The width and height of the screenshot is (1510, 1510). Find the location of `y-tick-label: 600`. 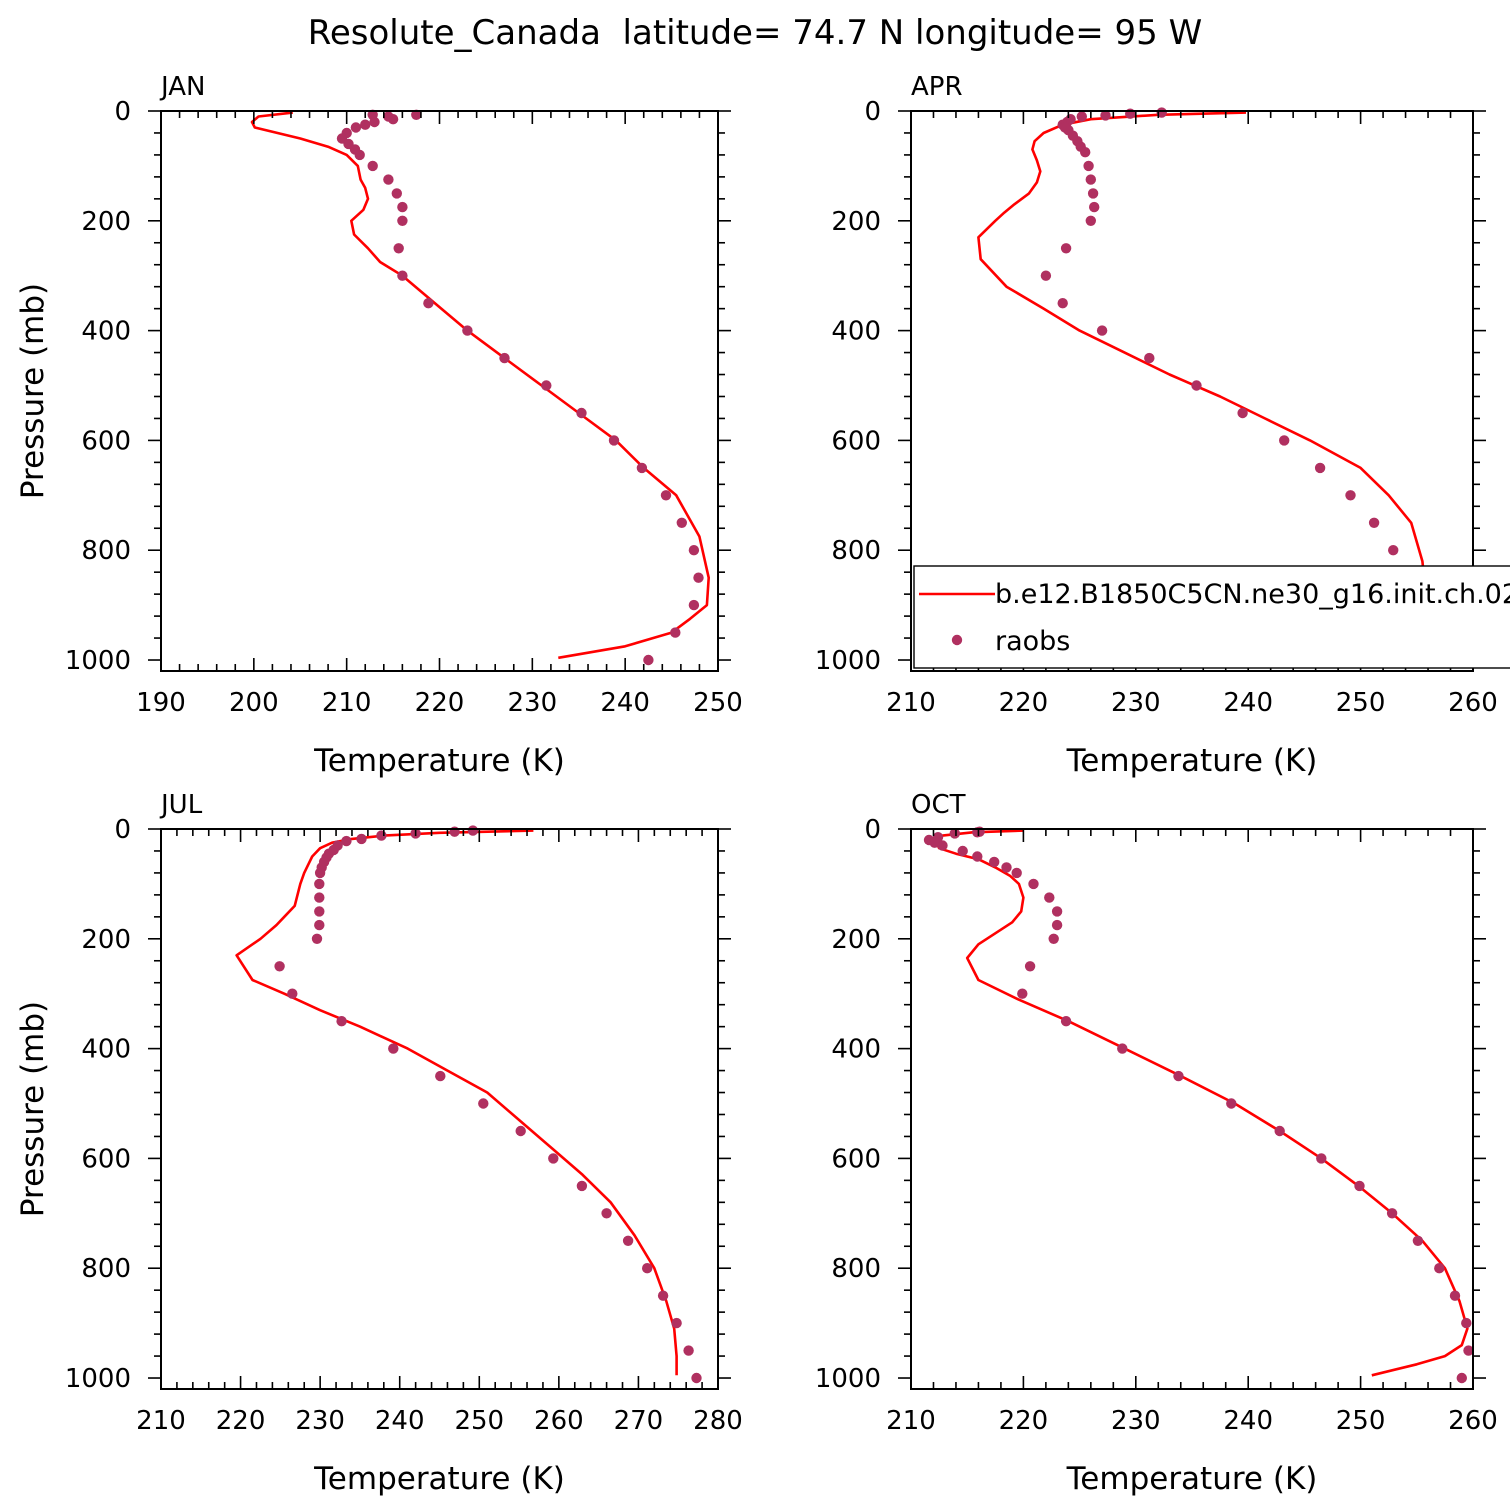

y-tick-label: 600 is located at coordinates (856, 1159).